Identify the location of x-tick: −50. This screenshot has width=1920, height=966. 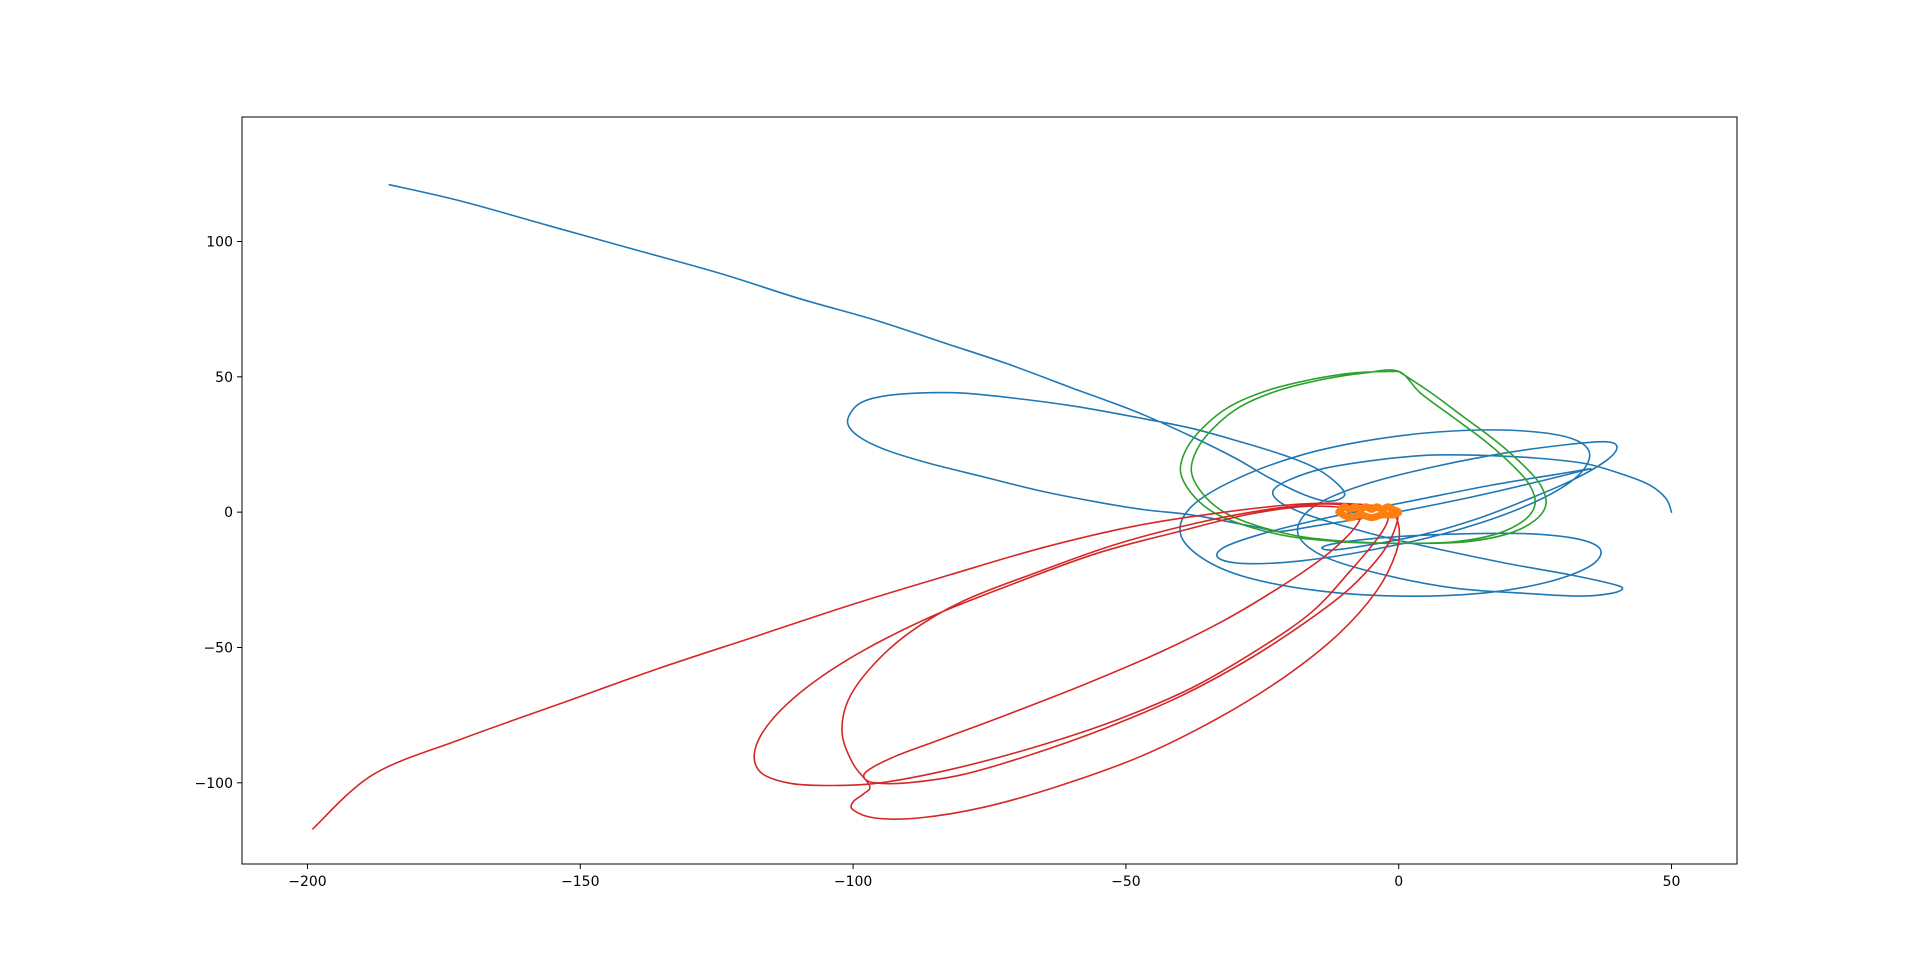
(1126, 877).